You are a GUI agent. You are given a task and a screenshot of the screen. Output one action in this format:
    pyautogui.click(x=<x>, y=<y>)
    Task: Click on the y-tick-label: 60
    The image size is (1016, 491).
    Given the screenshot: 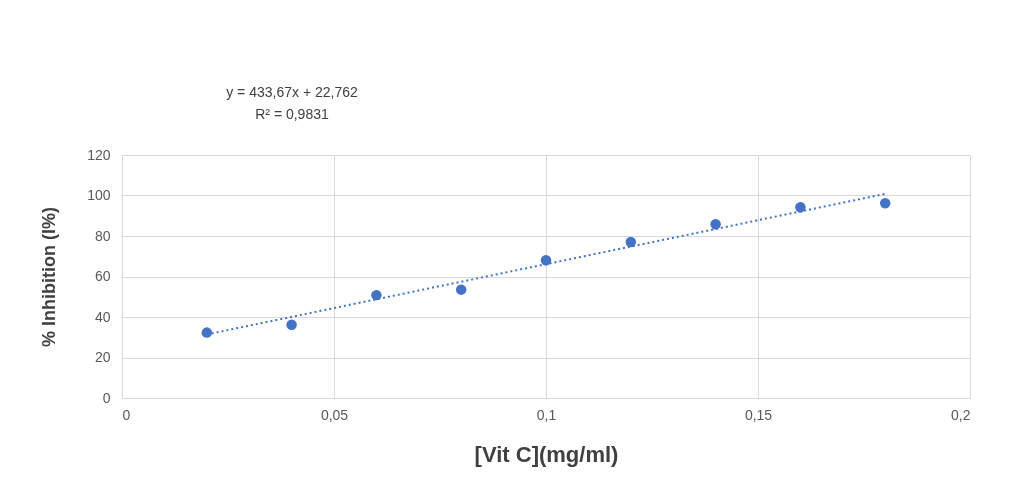 What is the action you would take?
    pyautogui.click(x=102, y=276)
    